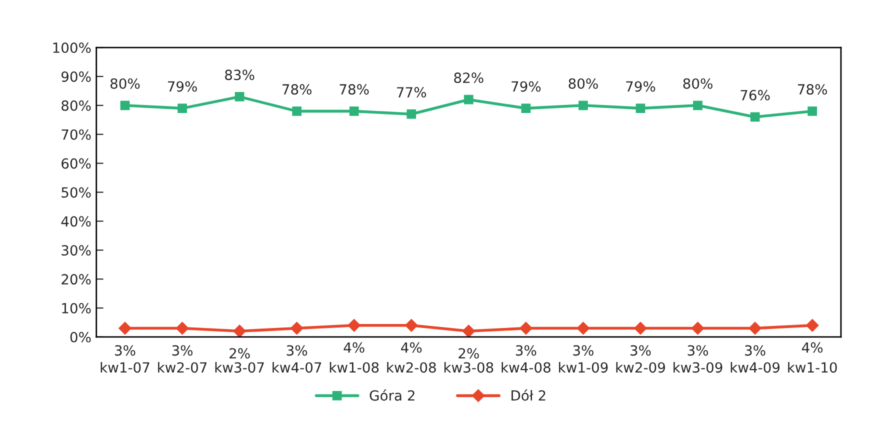 This screenshot has height=432, width=876. What do you see at coordinates (239, 367) in the screenshot?
I see `x-tick-label: kw3-07` at bounding box center [239, 367].